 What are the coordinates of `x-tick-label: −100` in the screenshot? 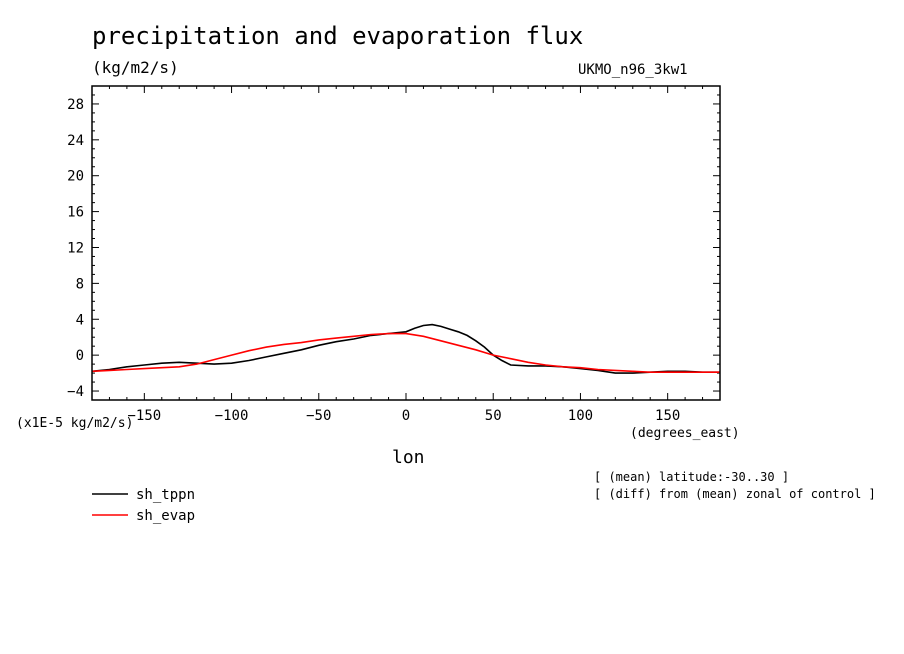 It's located at (232, 416).